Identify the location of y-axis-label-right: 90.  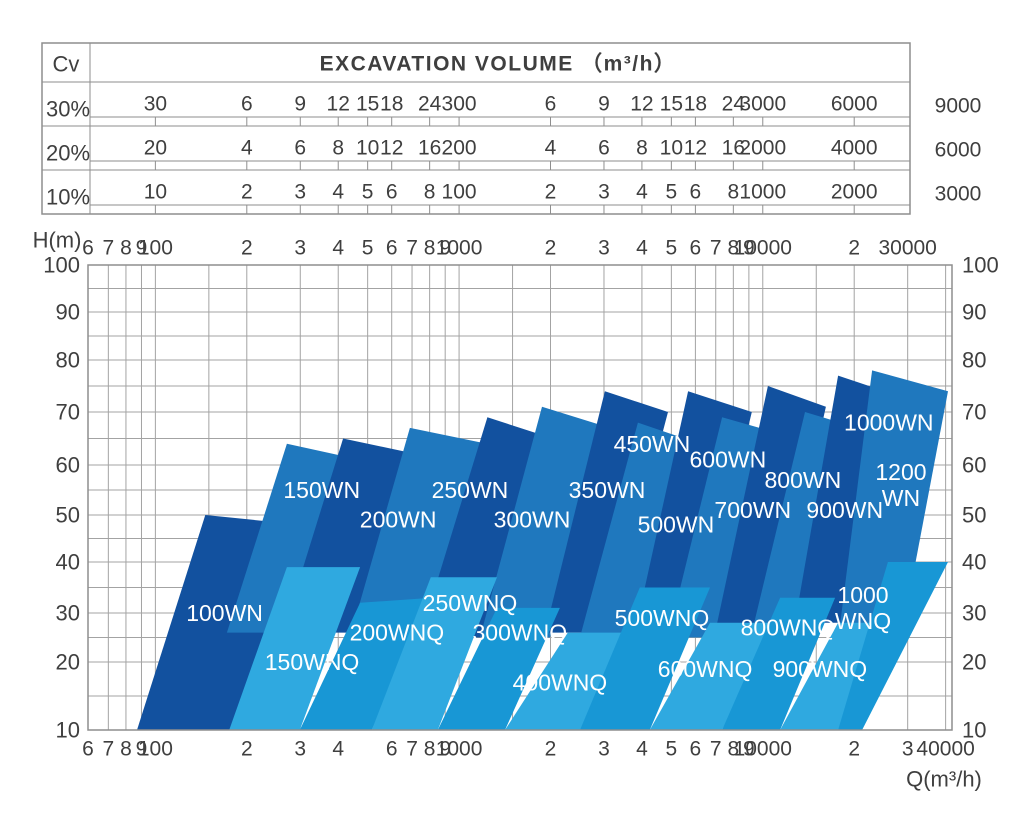
(974, 312).